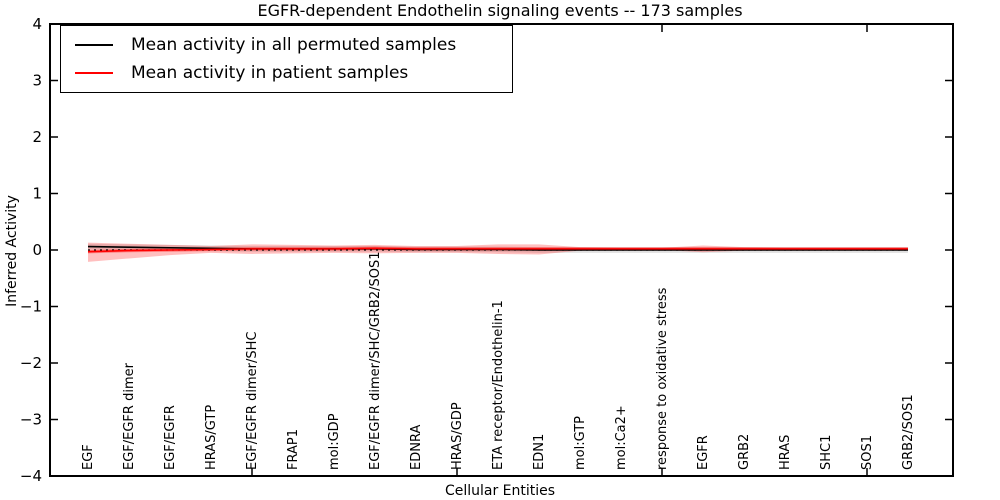 The width and height of the screenshot is (1000, 500). What do you see at coordinates (744, 452) in the screenshot?
I see `x-category-label: GRB2` at bounding box center [744, 452].